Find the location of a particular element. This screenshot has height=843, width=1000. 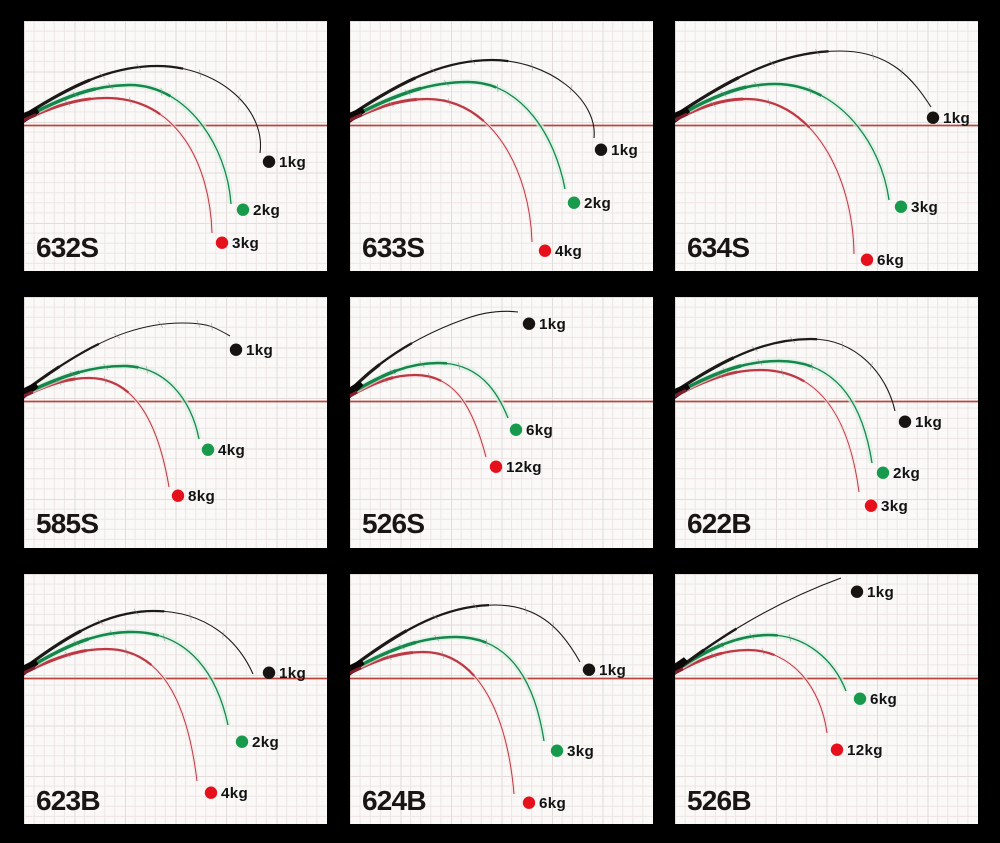

svg-text: 8kg is located at coordinates (201, 496).